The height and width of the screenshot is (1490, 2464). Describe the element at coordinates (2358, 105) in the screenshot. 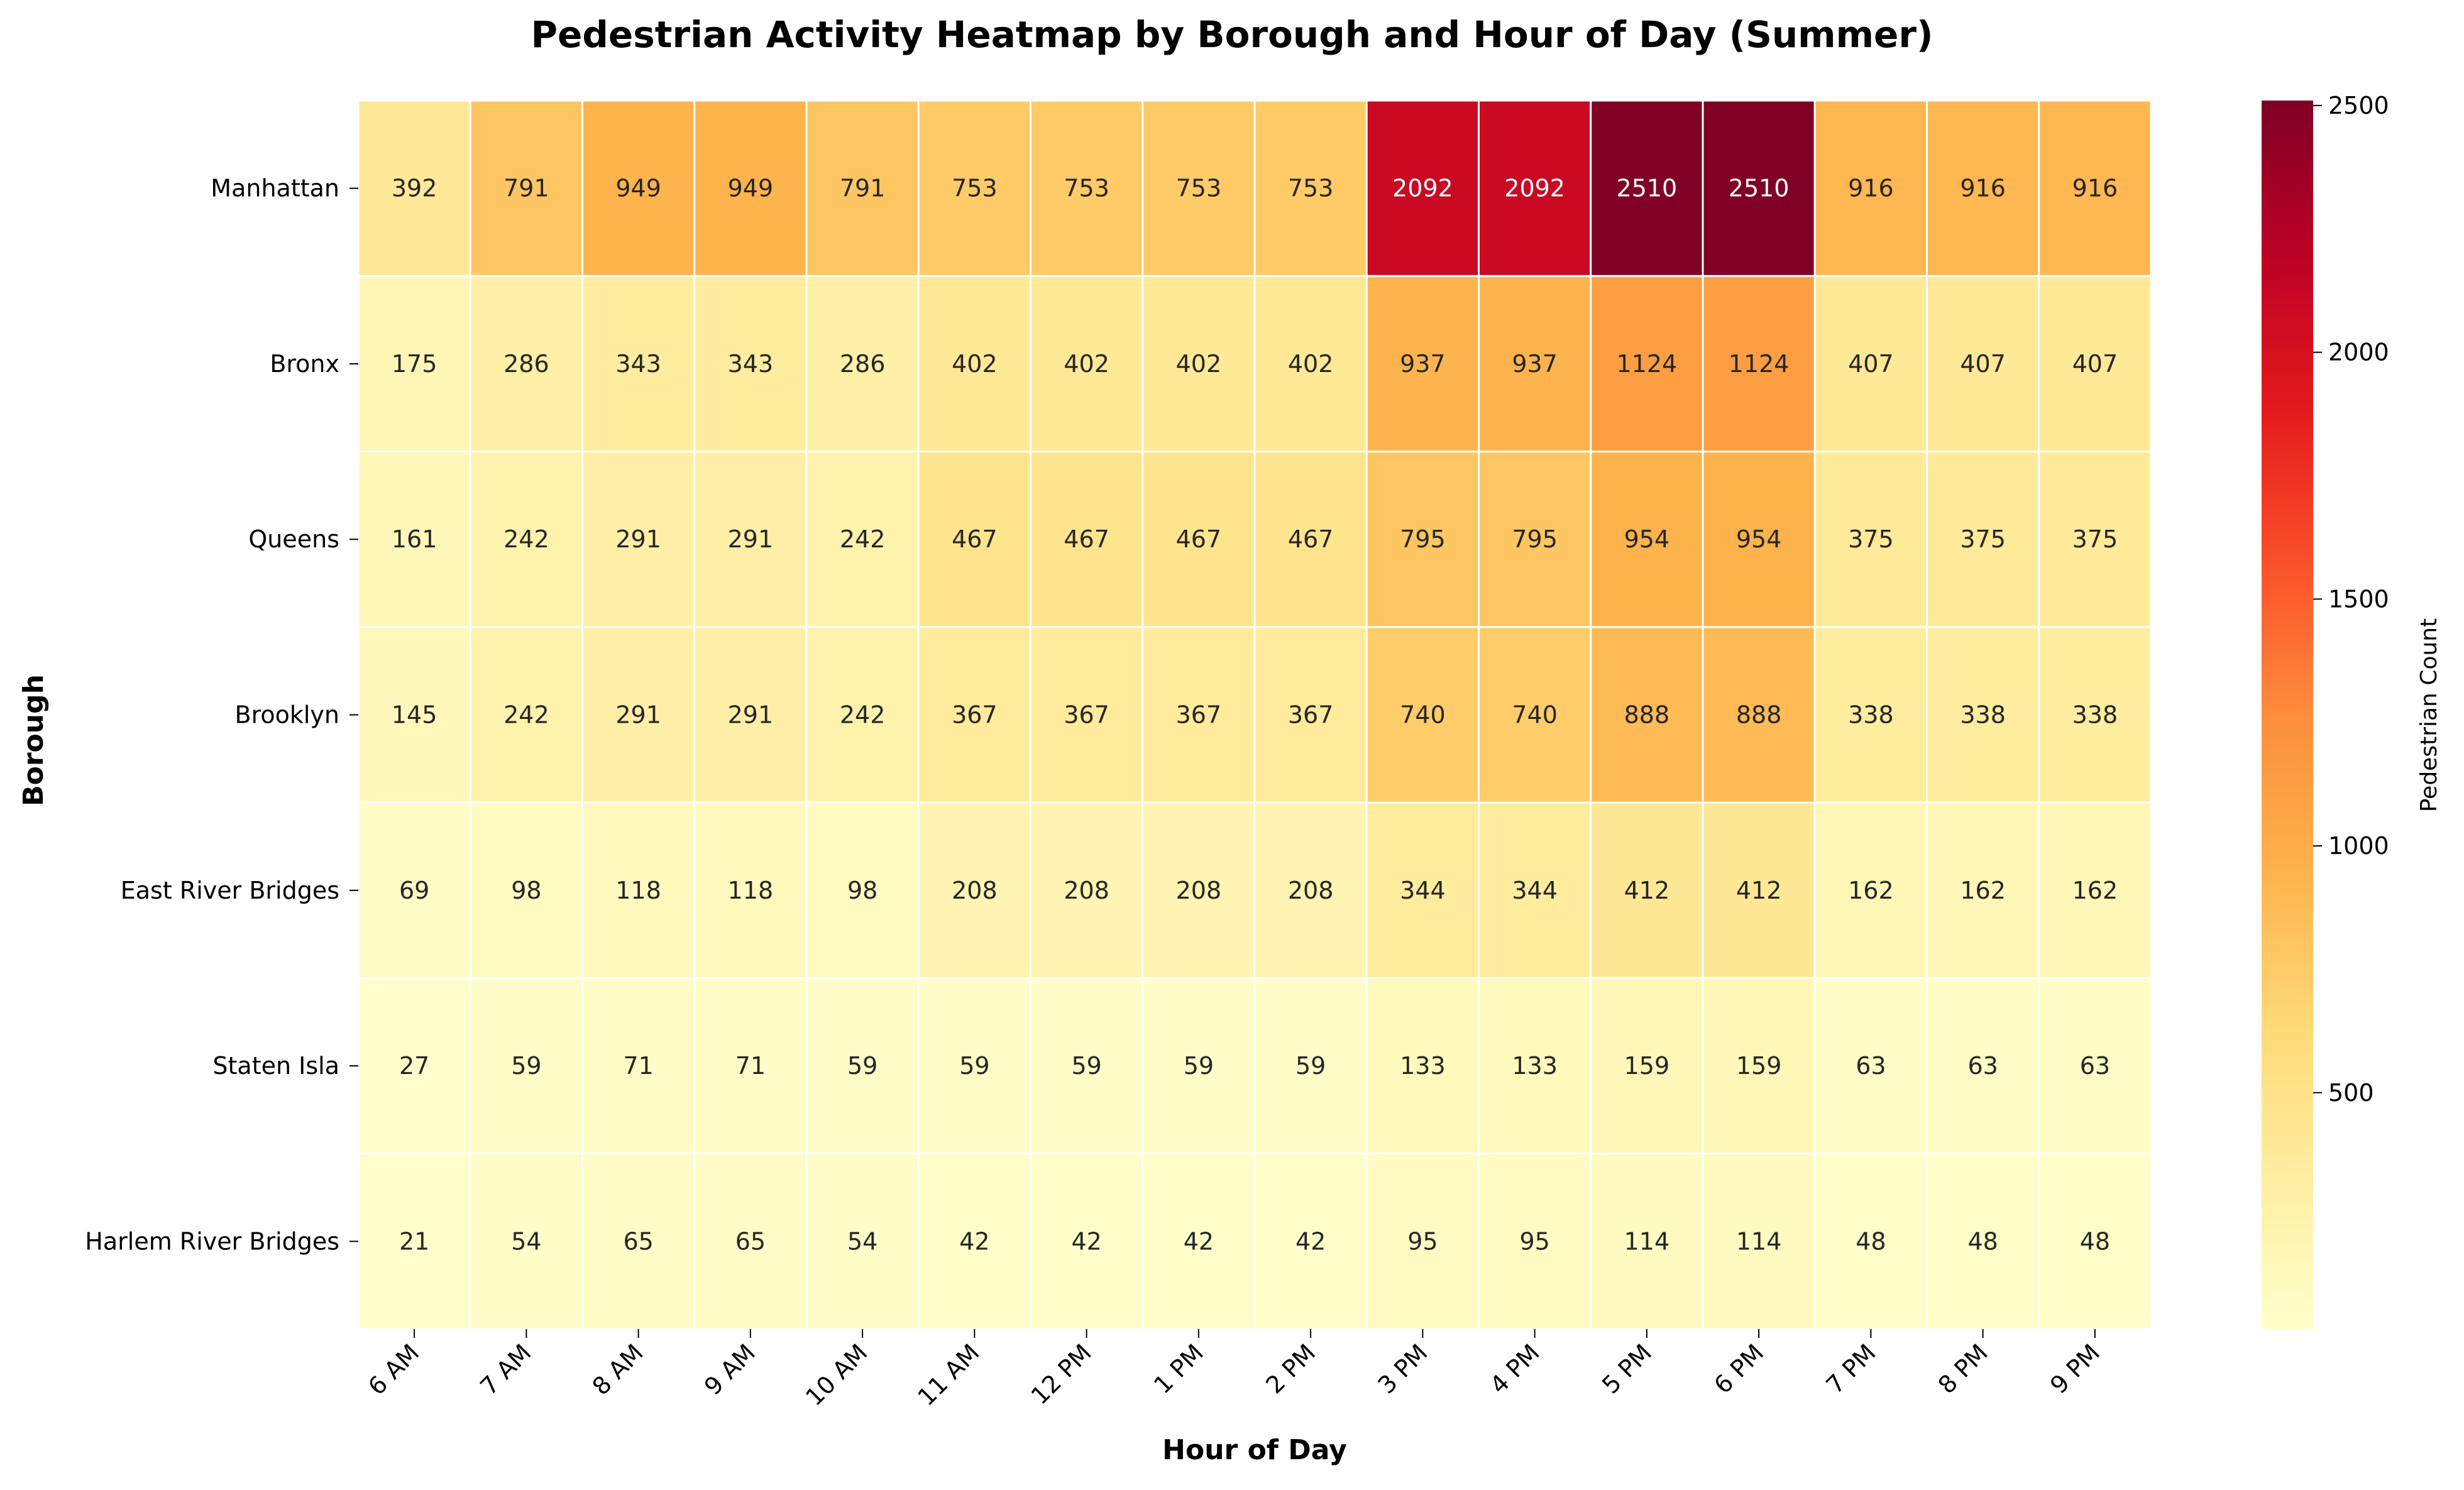

I see `colorbar-tick-label: 2500` at that location.